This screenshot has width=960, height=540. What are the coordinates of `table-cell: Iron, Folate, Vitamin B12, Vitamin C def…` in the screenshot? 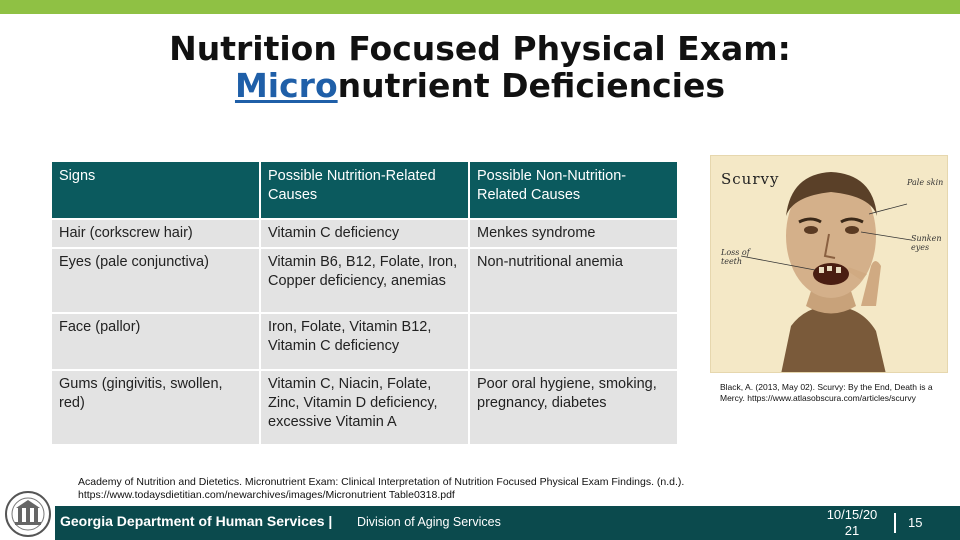 It's located at (364, 341).